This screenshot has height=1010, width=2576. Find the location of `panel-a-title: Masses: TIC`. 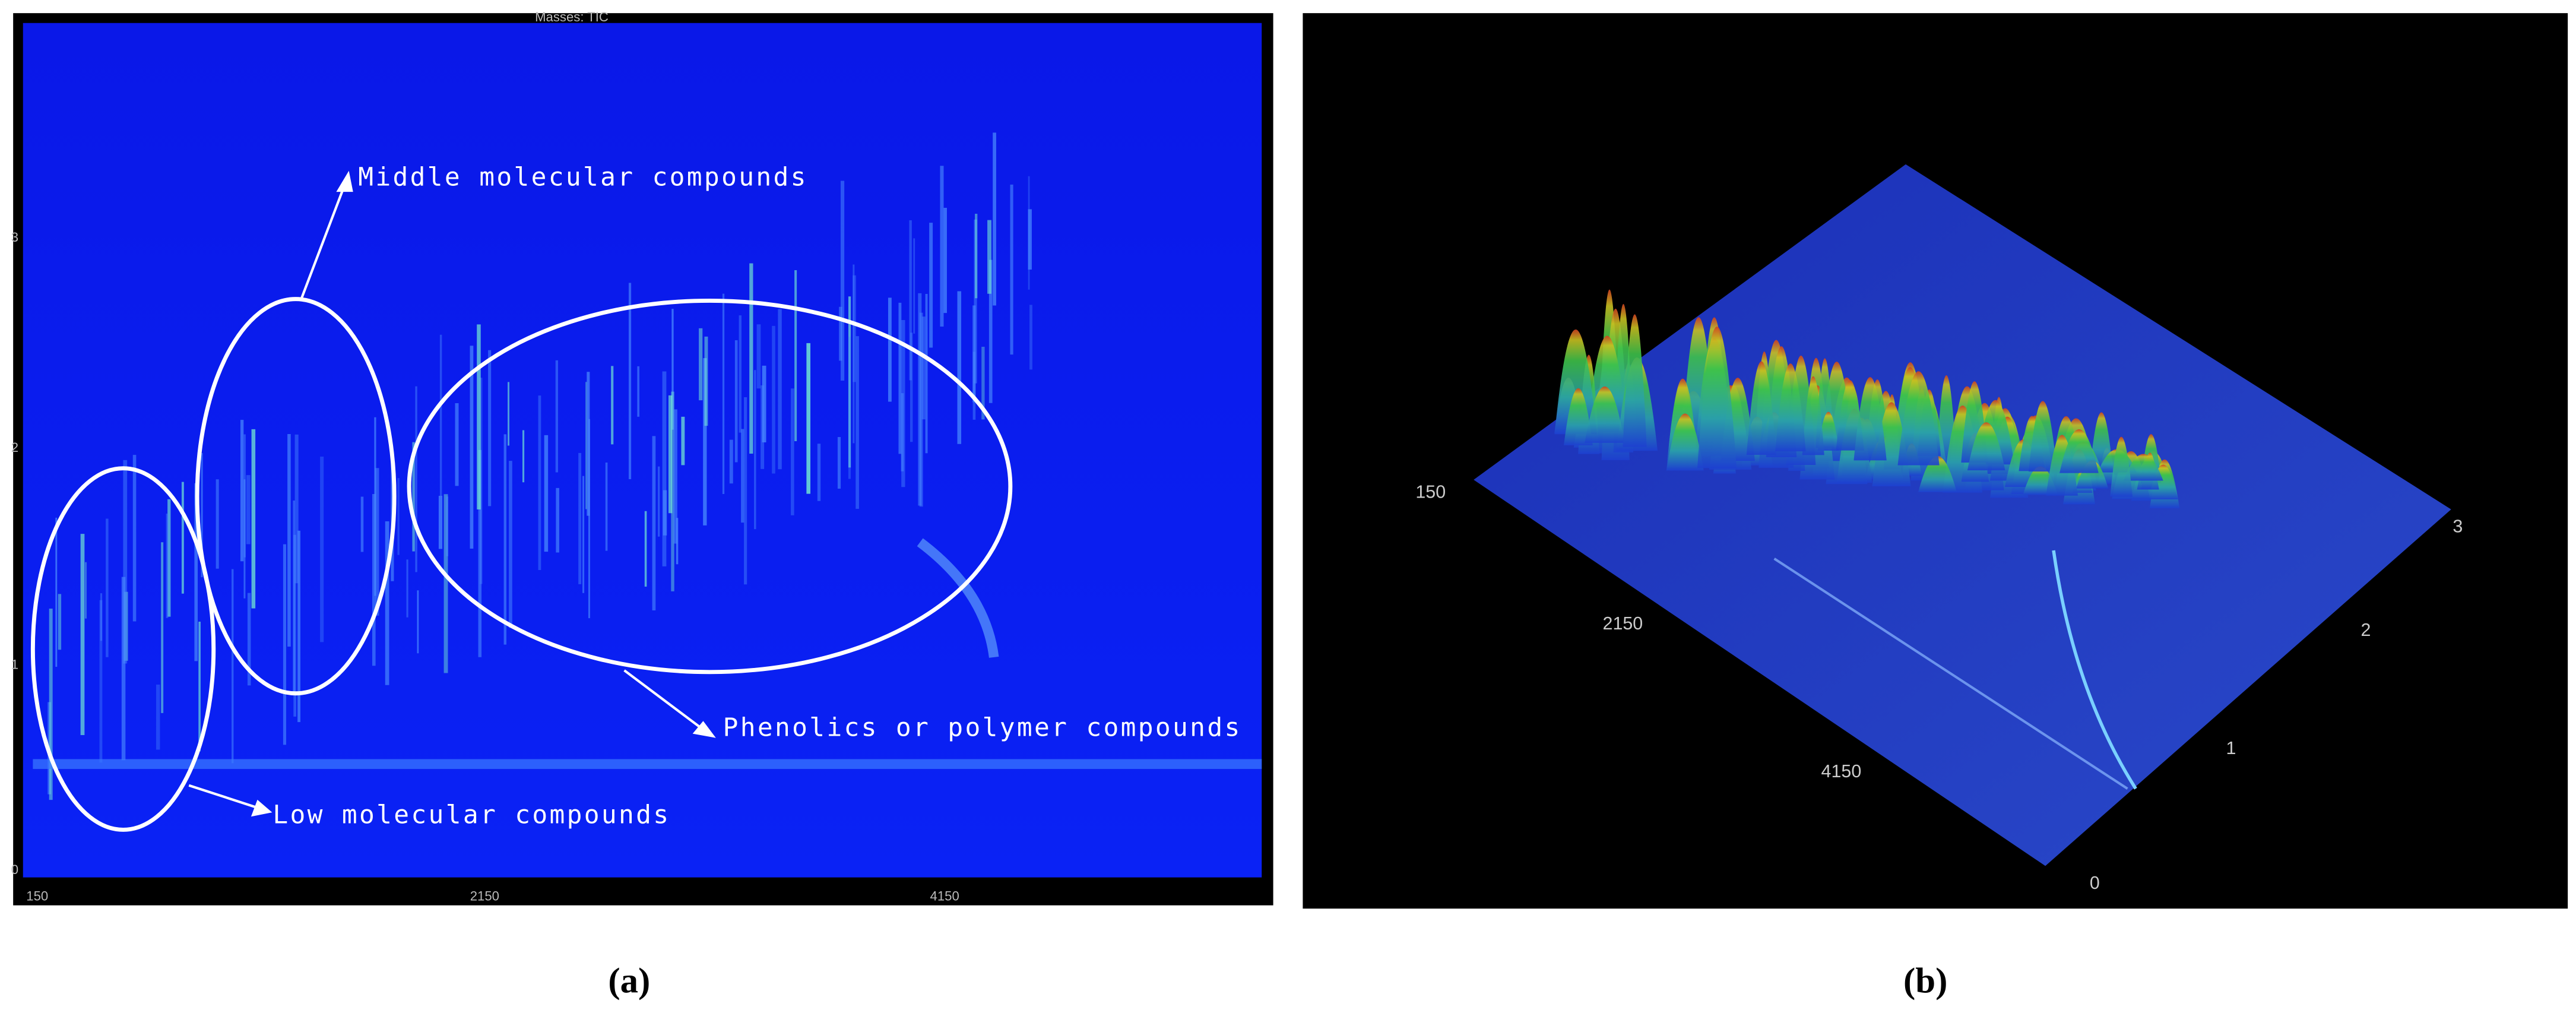

panel-a-title: Masses: TIC is located at coordinates (572, 17).